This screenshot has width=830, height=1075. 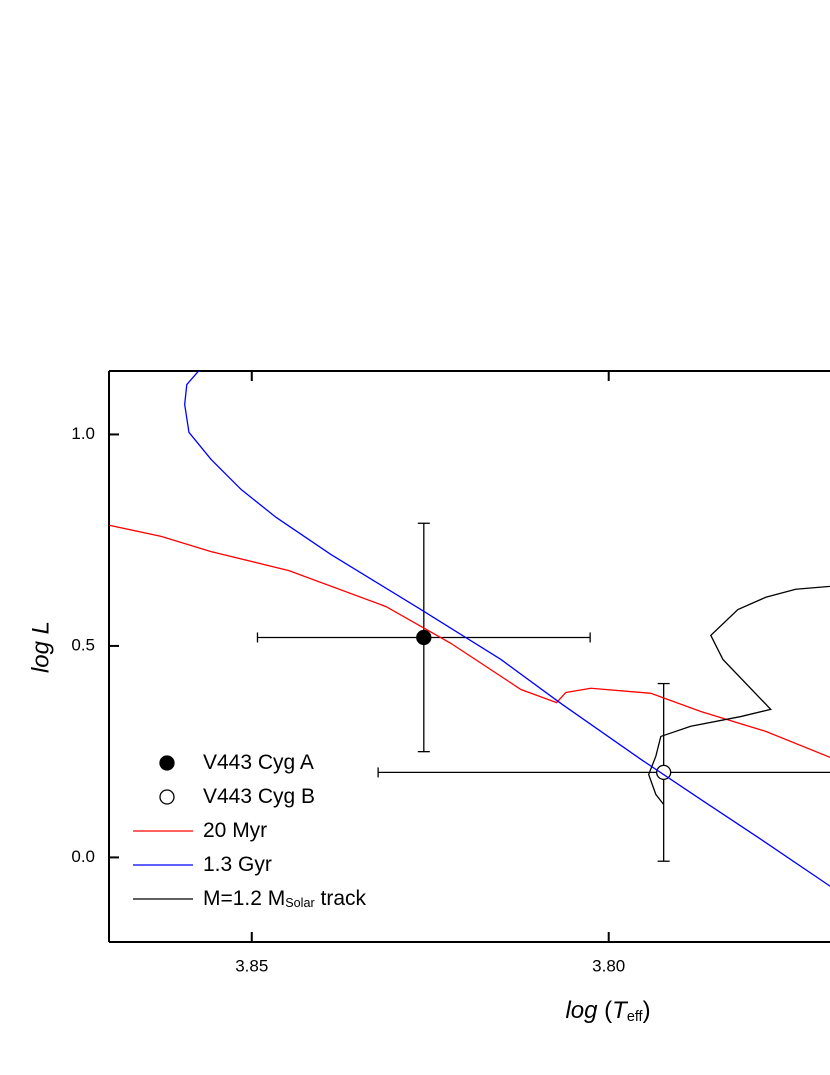 What do you see at coordinates (635, 1017) in the screenshot?
I see `text-run: eff` at bounding box center [635, 1017].